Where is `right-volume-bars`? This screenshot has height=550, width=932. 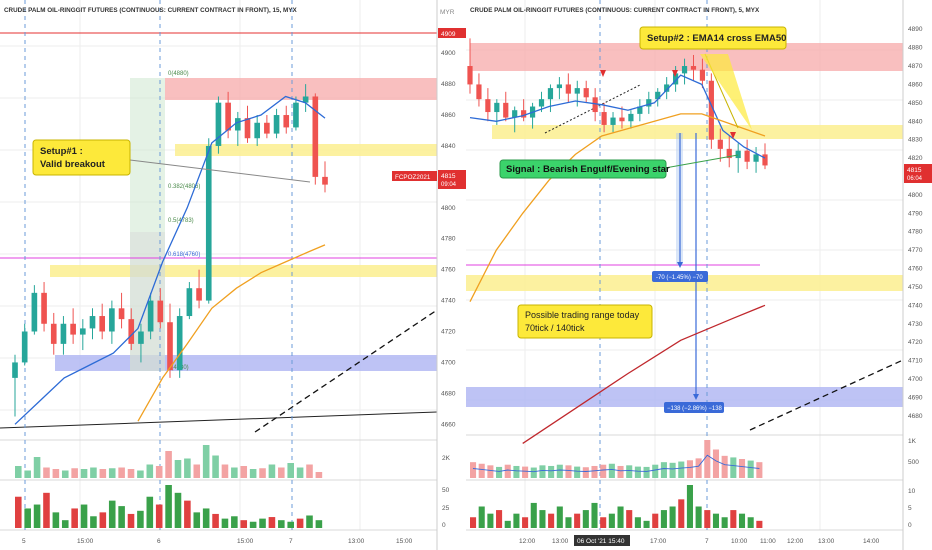
right-volume-bars is located at coordinates (616, 459).